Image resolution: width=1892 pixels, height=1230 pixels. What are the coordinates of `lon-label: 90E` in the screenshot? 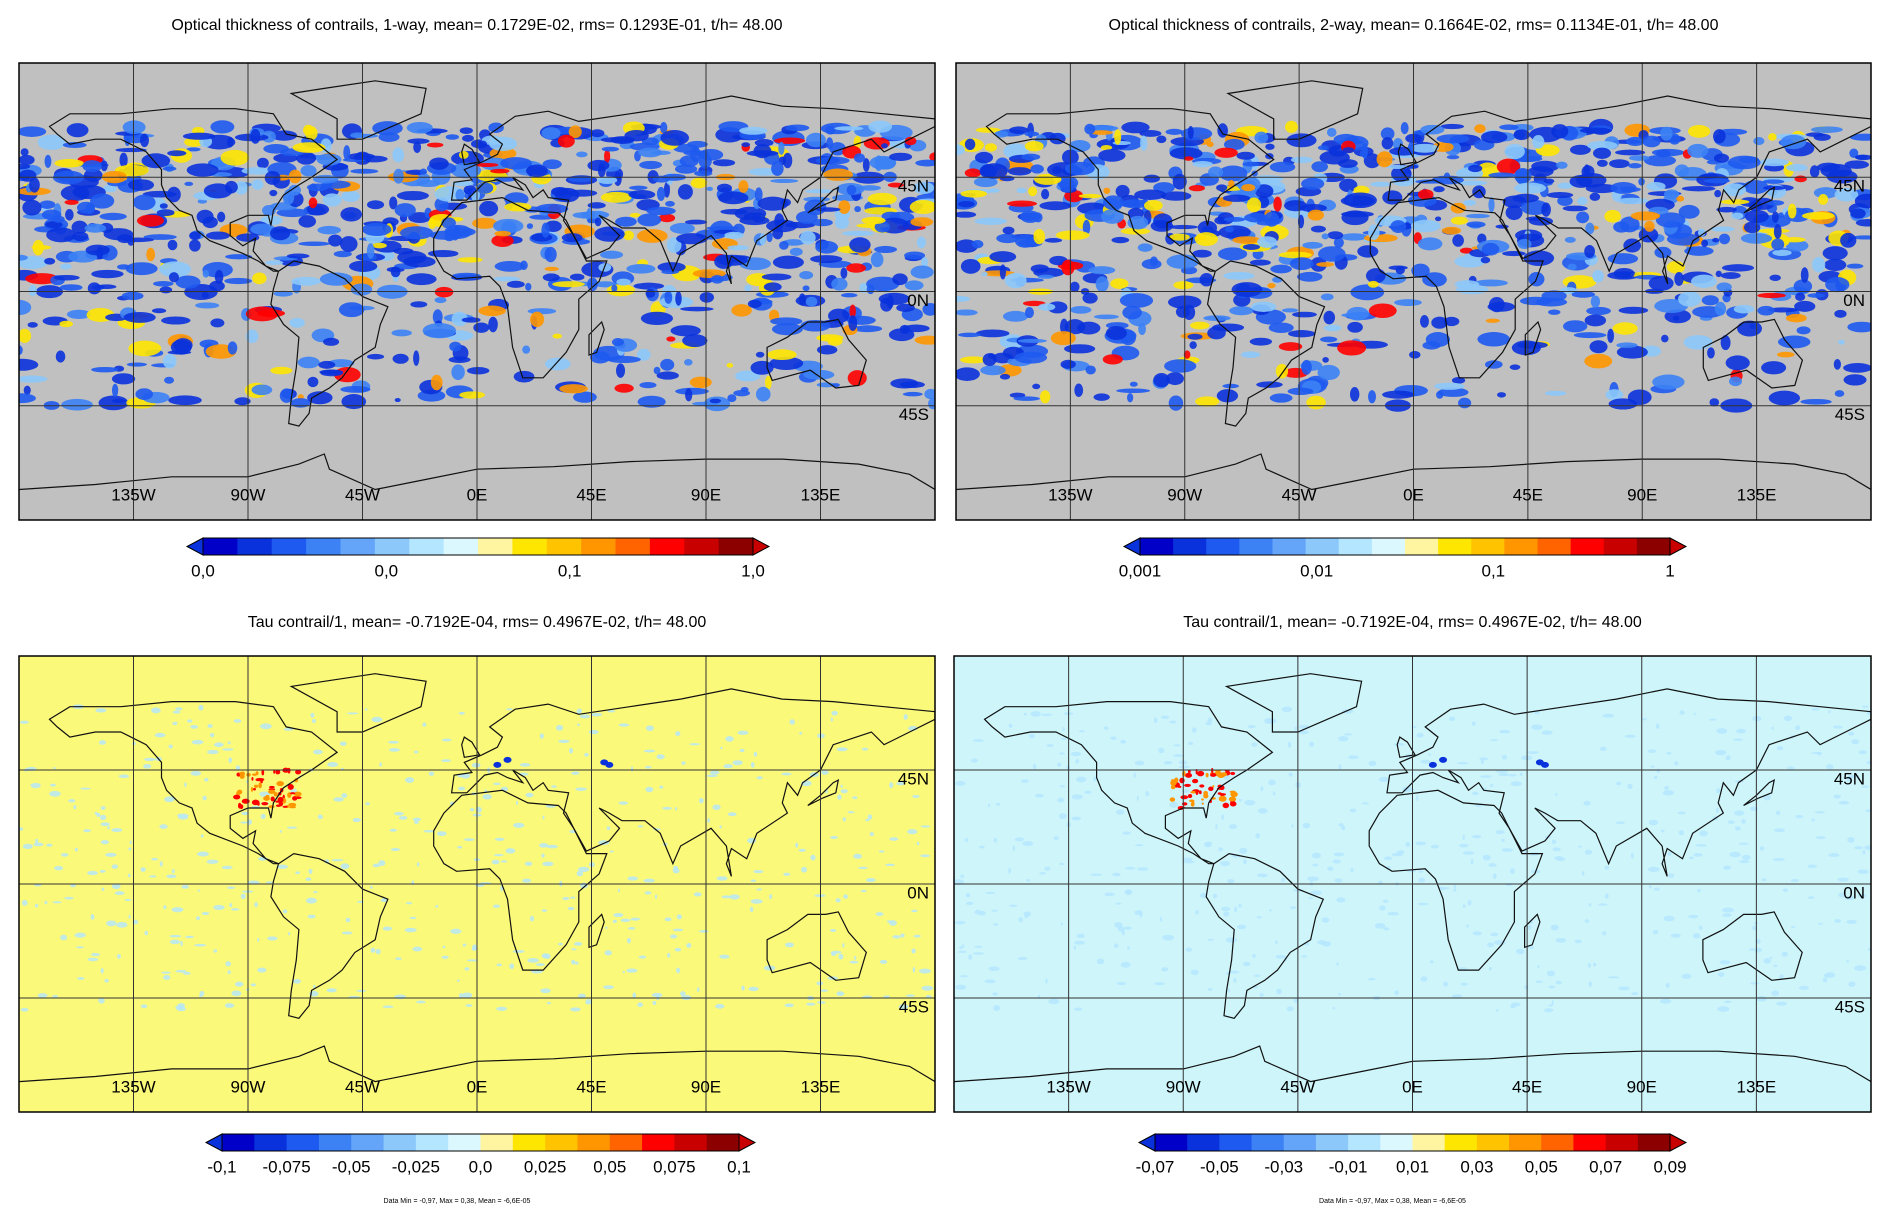 It's located at (706, 494).